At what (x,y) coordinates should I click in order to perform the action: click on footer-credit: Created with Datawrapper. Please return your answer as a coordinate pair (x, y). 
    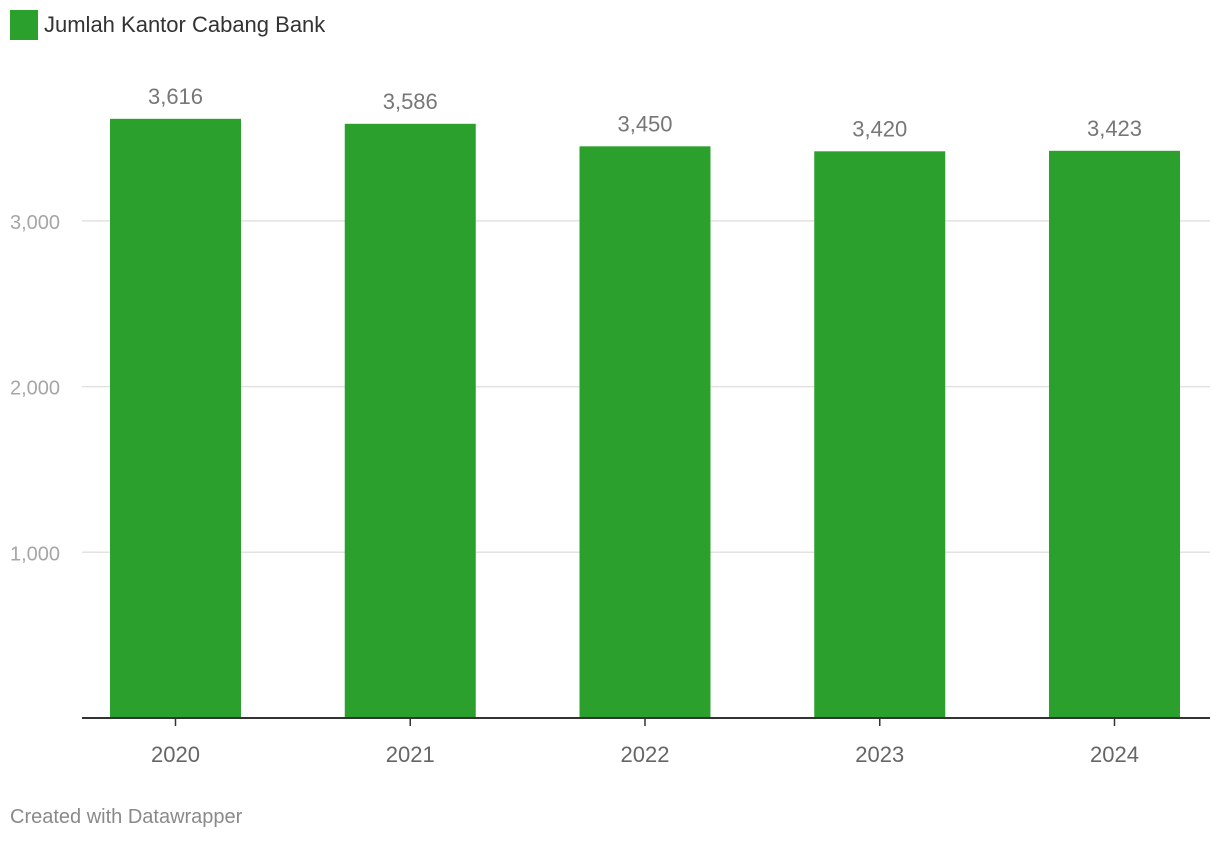
    Looking at the image, I should click on (126, 817).